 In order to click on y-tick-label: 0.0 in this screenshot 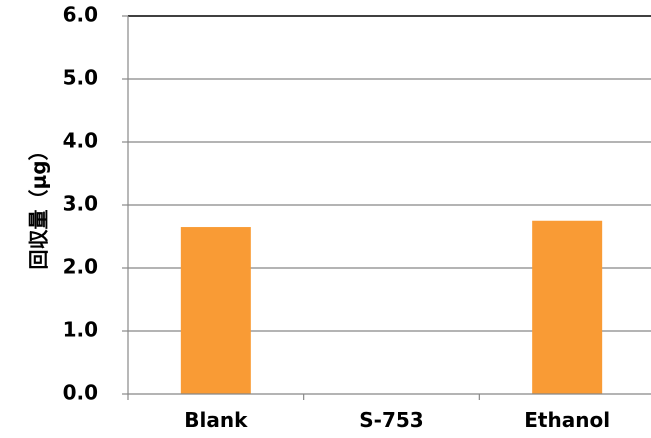, I will do `click(80, 393)`.